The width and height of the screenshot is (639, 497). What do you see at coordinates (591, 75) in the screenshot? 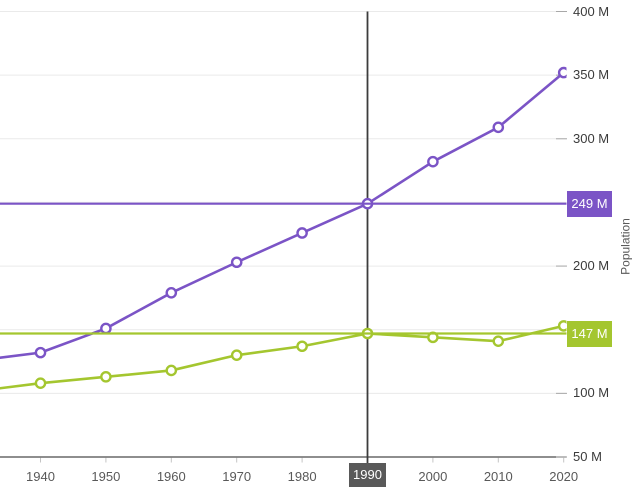
I see `y-axis-tick-label: 350 M` at bounding box center [591, 75].